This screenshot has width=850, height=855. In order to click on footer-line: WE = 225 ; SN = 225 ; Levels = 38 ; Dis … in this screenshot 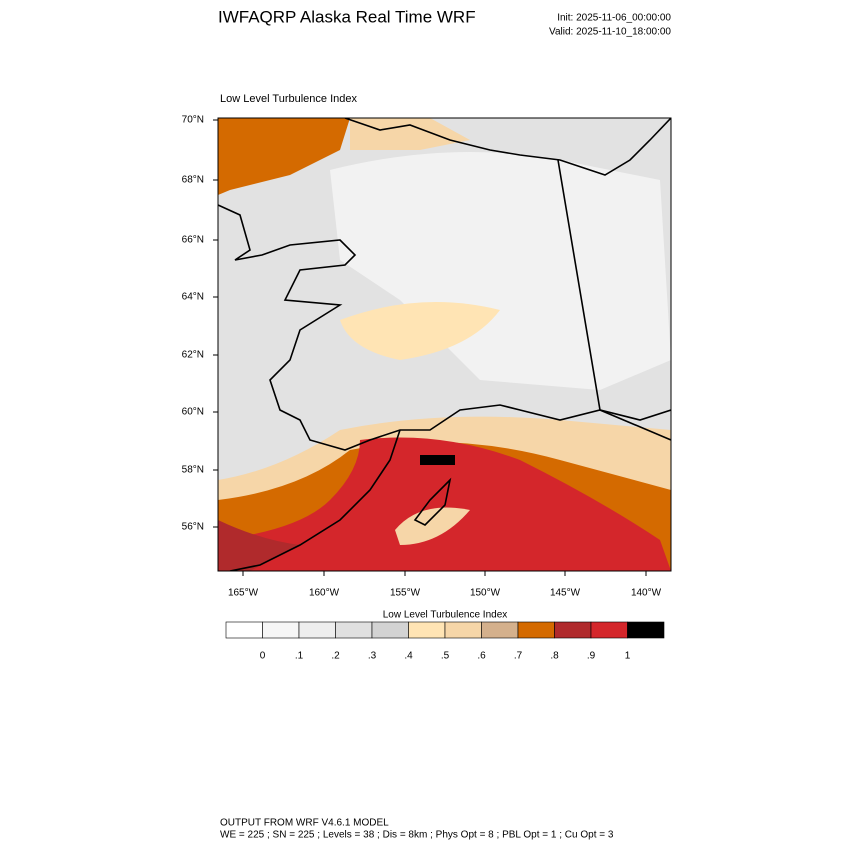, I will do `click(417, 835)`.